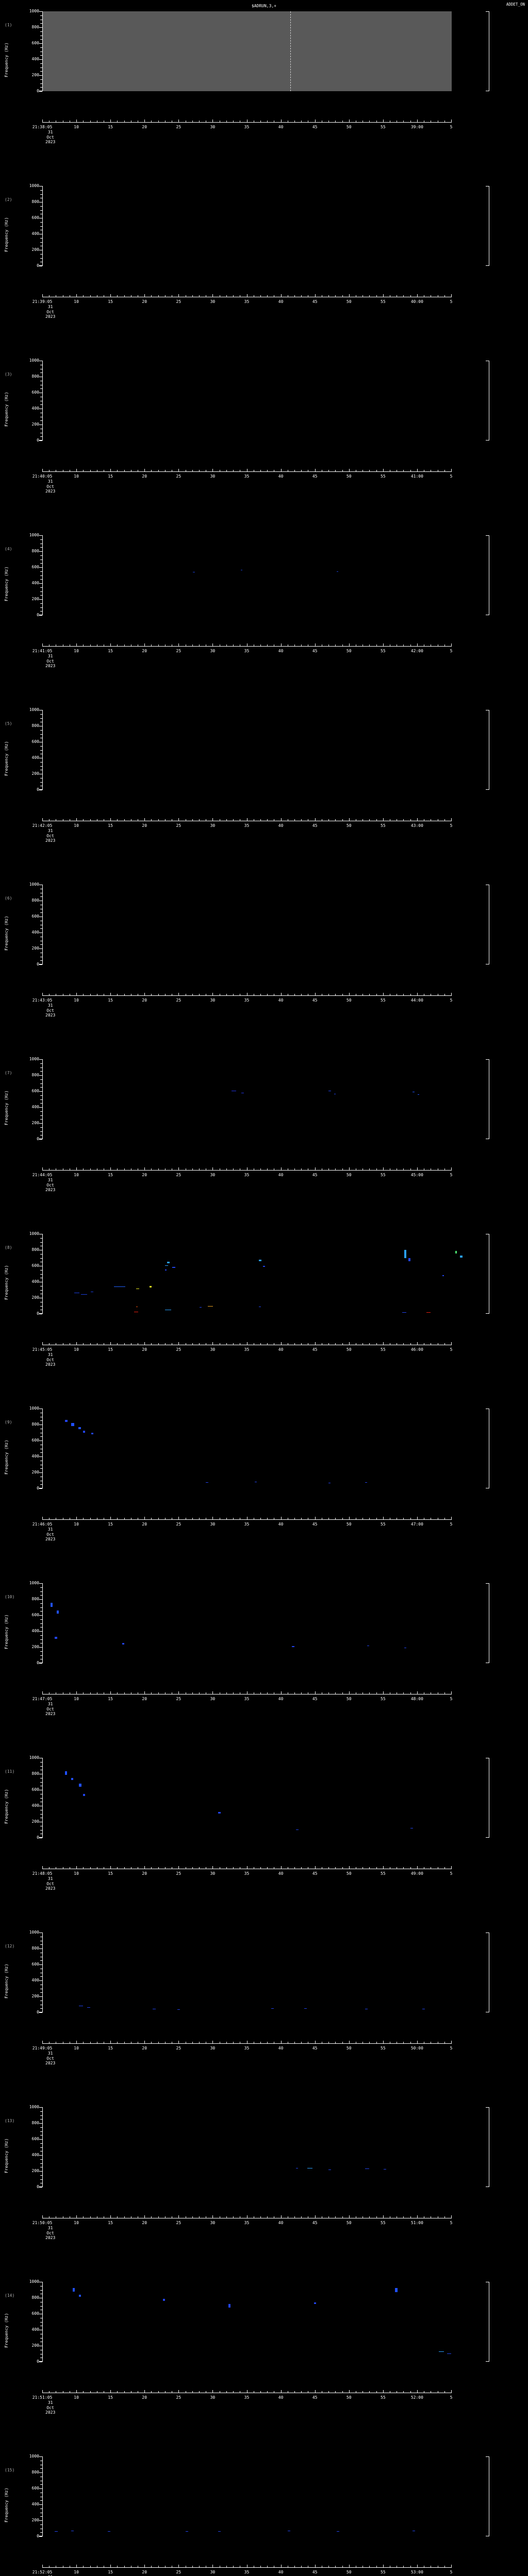 This screenshot has width=528, height=2576. Describe the element at coordinates (416, 2572) in the screenshot. I see `x-tick-label: 53:00` at that location.